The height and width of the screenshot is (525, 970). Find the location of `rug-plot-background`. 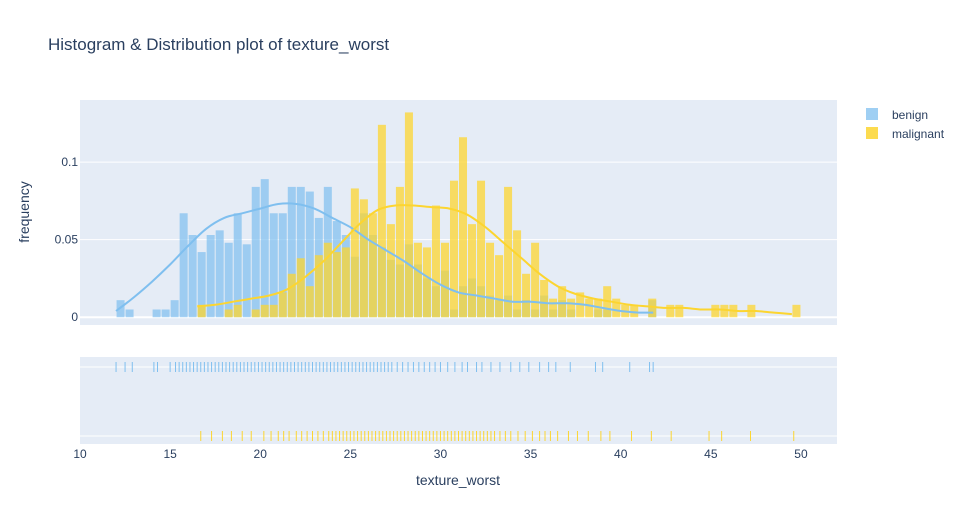

rug-plot-background is located at coordinates (458, 400).